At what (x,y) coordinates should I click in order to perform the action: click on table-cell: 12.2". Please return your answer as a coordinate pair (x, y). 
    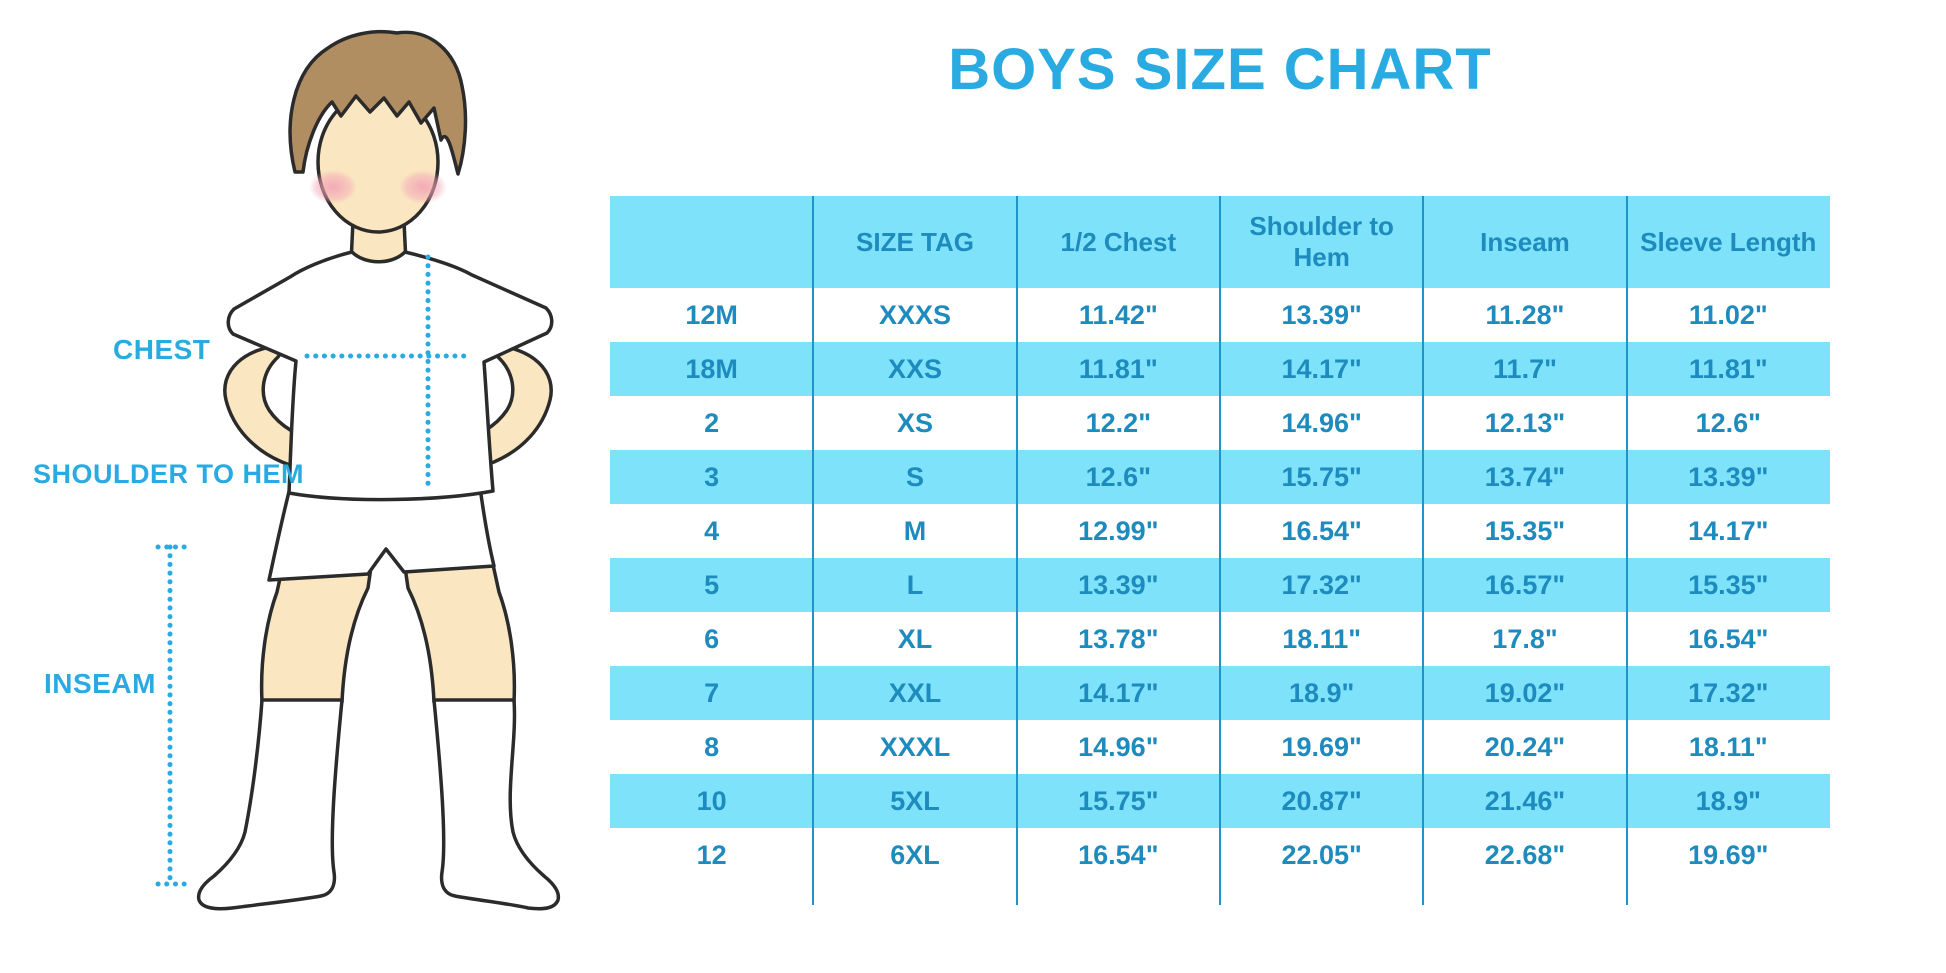
    Looking at the image, I should click on (1118, 422).